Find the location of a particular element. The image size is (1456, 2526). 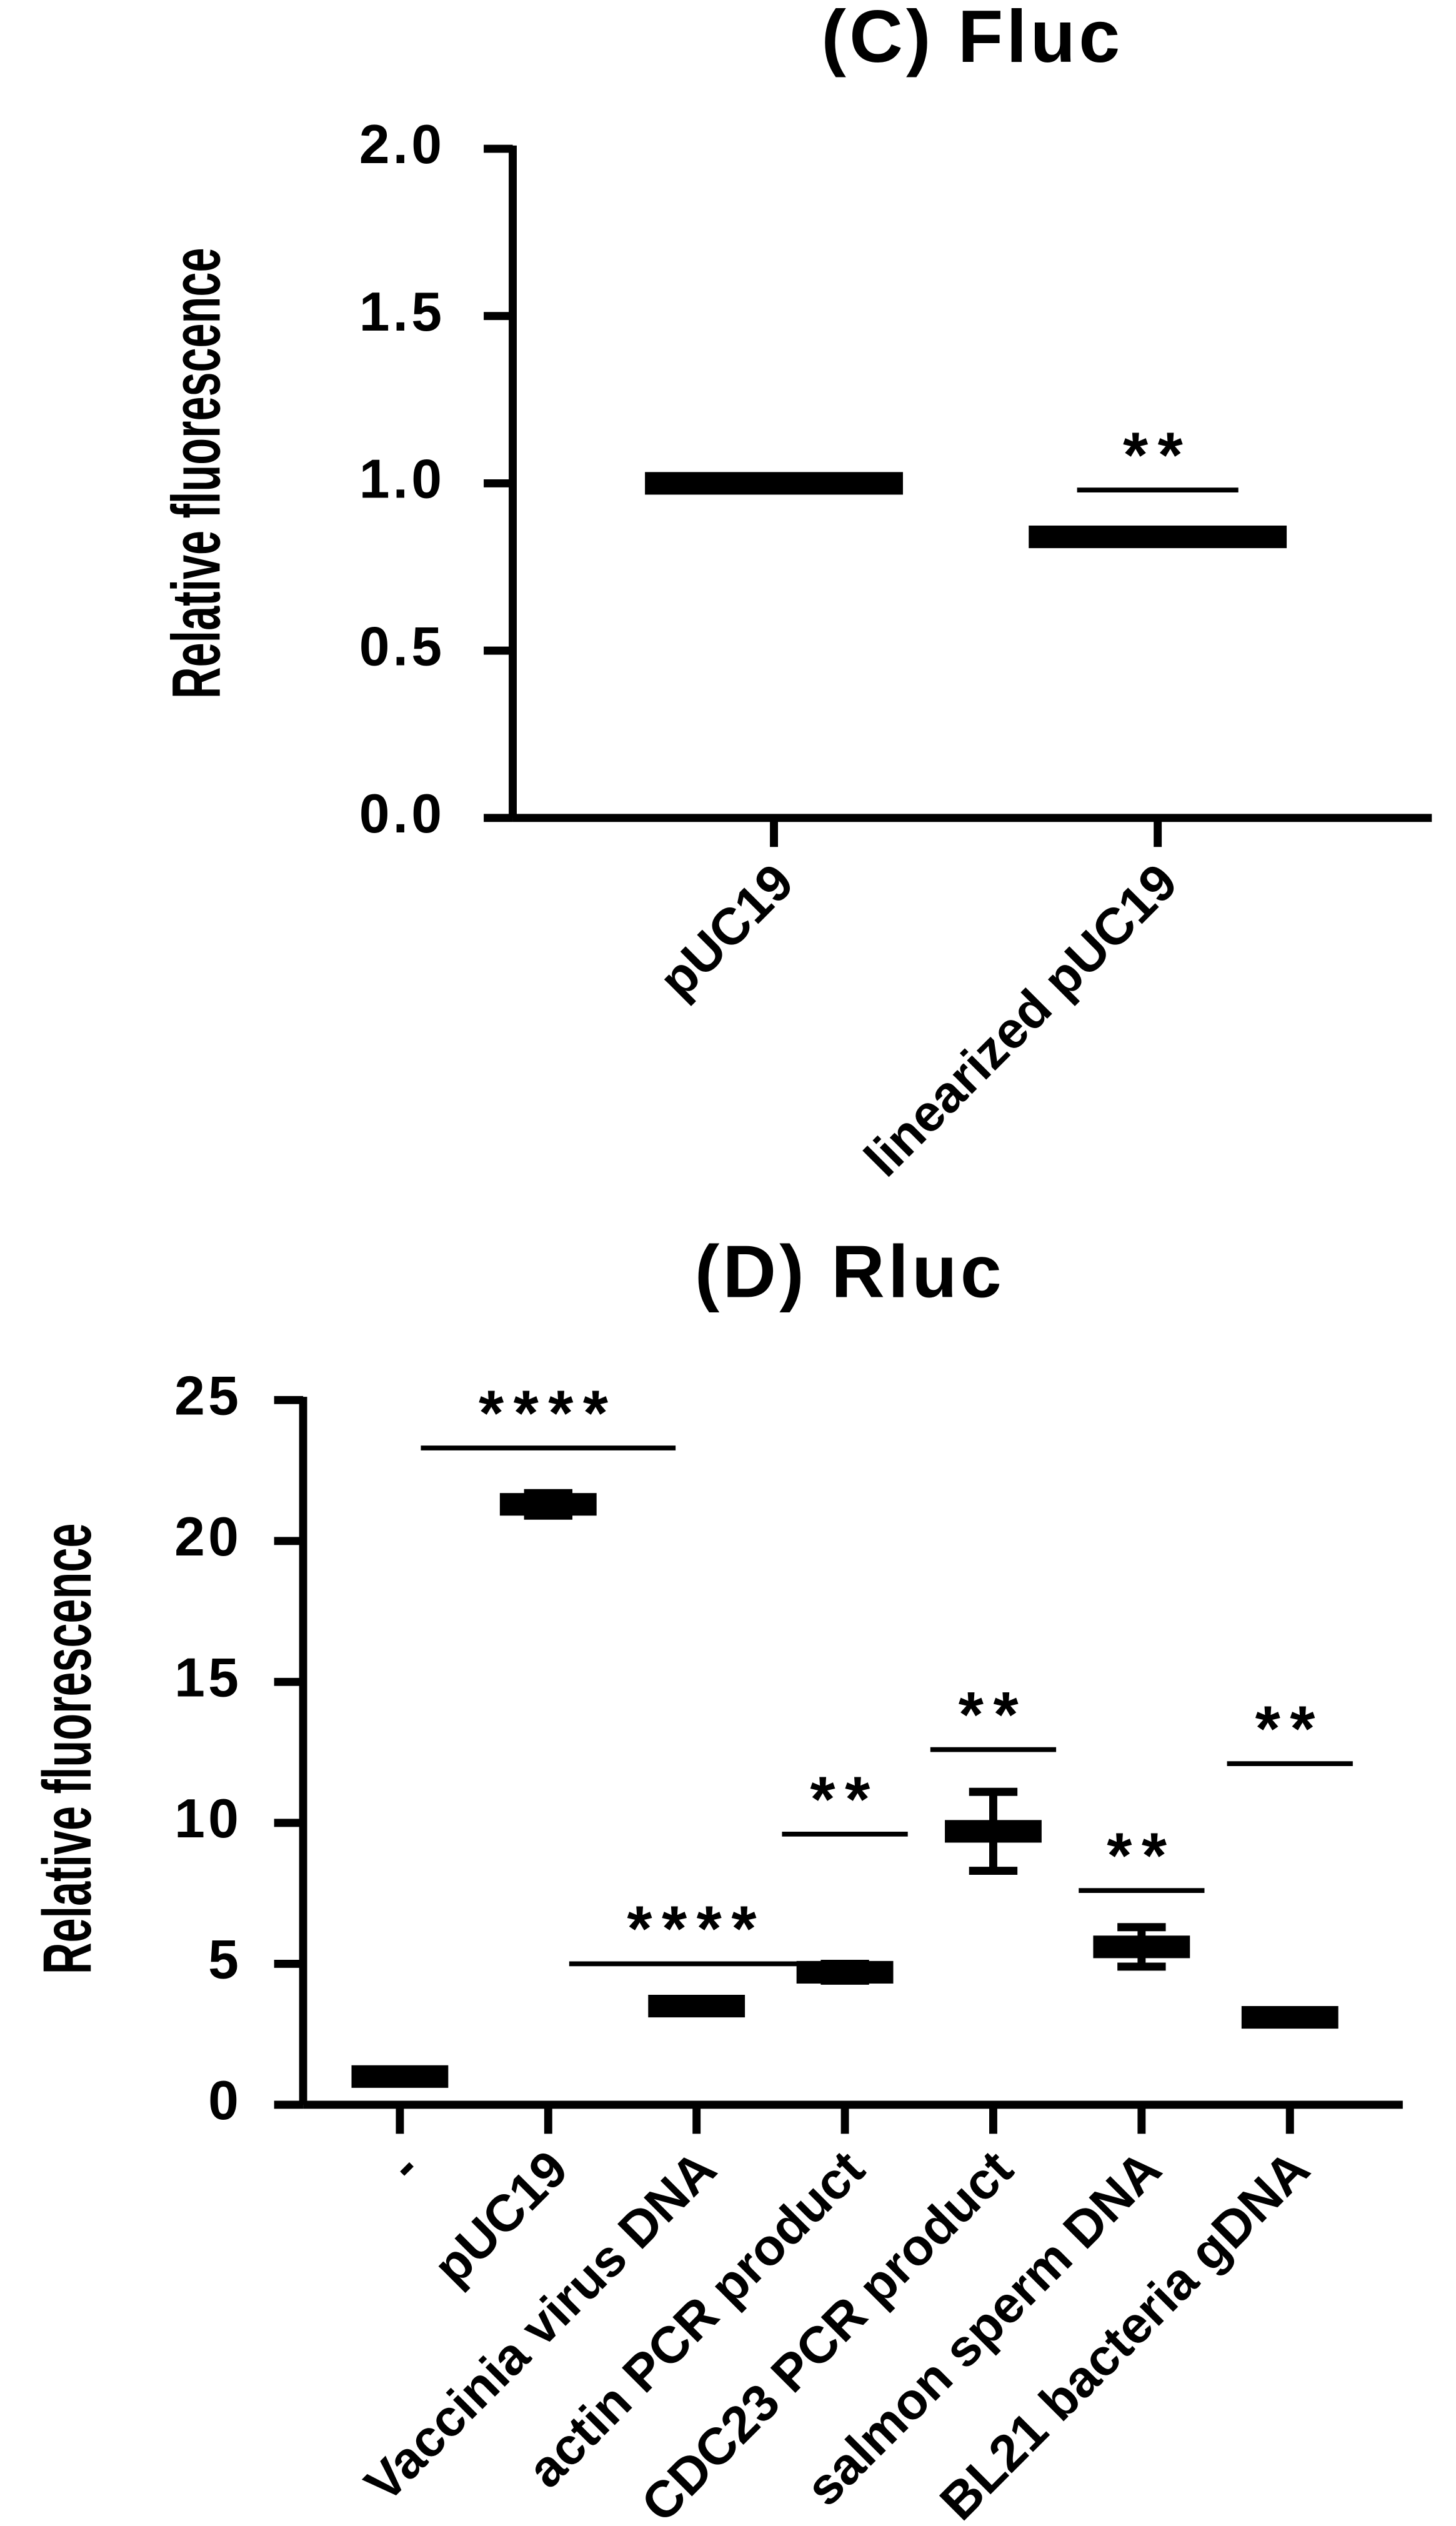

y-tick-label: 0.0 is located at coordinates (402, 814).